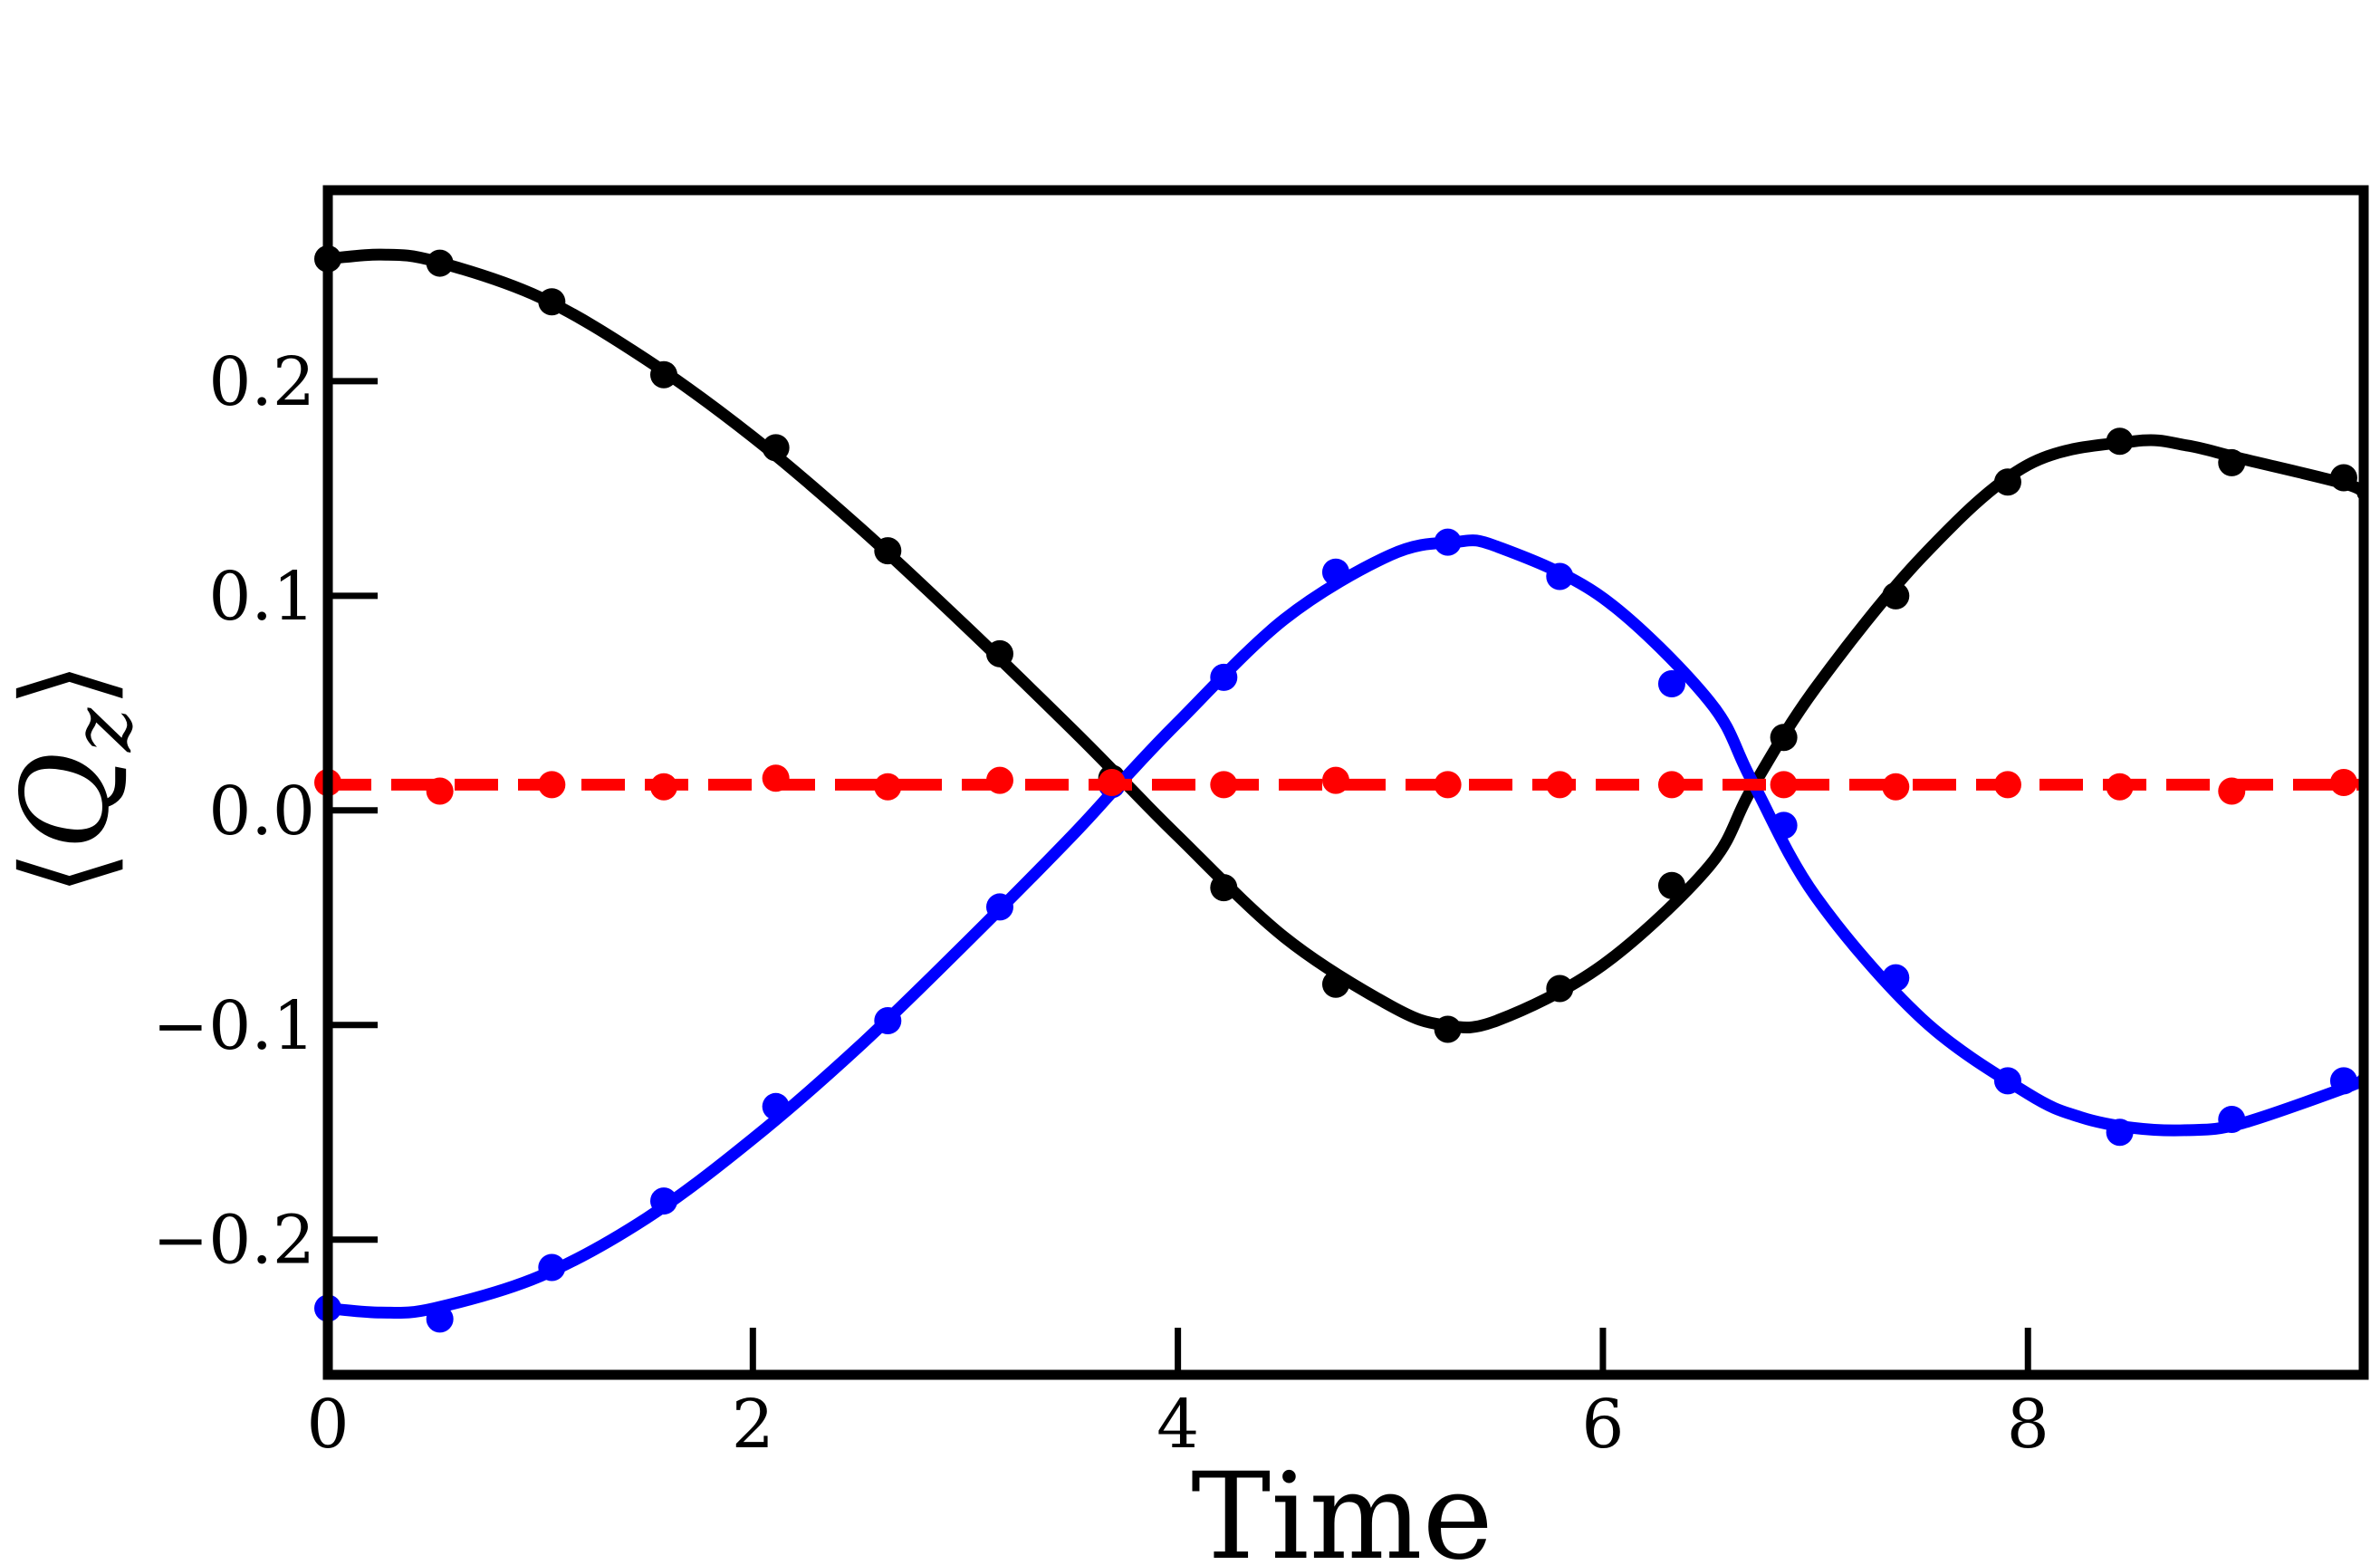  What do you see at coordinates (262, 811) in the screenshot?
I see `y-tick-label: 0.0` at bounding box center [262, 811].